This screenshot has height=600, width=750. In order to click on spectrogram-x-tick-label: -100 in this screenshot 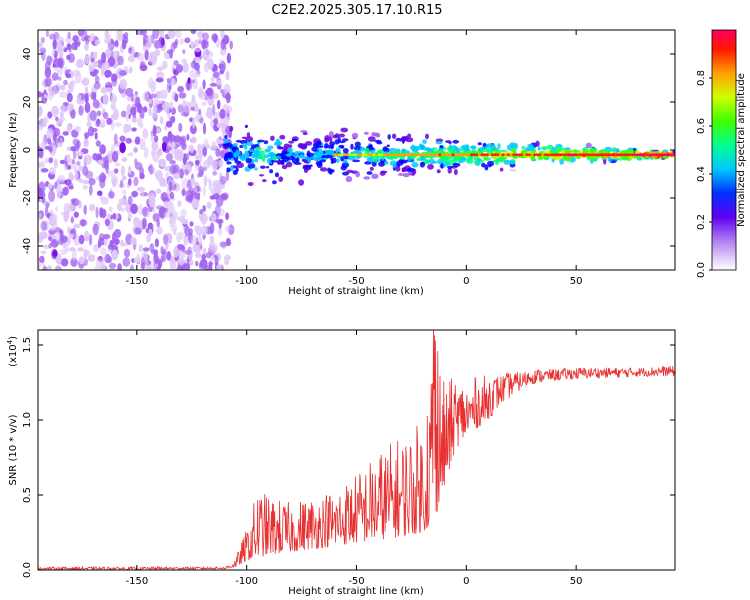, I will do `click(246, 281)`.